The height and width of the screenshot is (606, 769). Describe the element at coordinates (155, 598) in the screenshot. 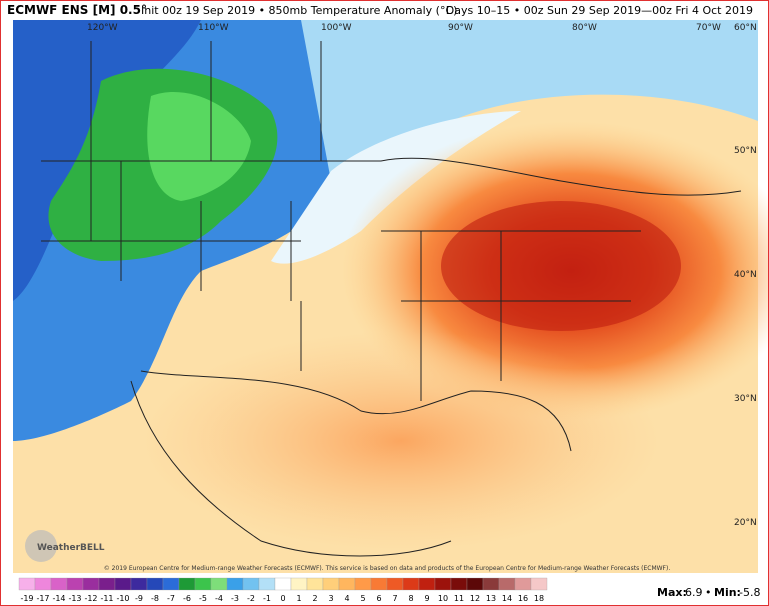

I see `colorbar-label: -8` at that location.